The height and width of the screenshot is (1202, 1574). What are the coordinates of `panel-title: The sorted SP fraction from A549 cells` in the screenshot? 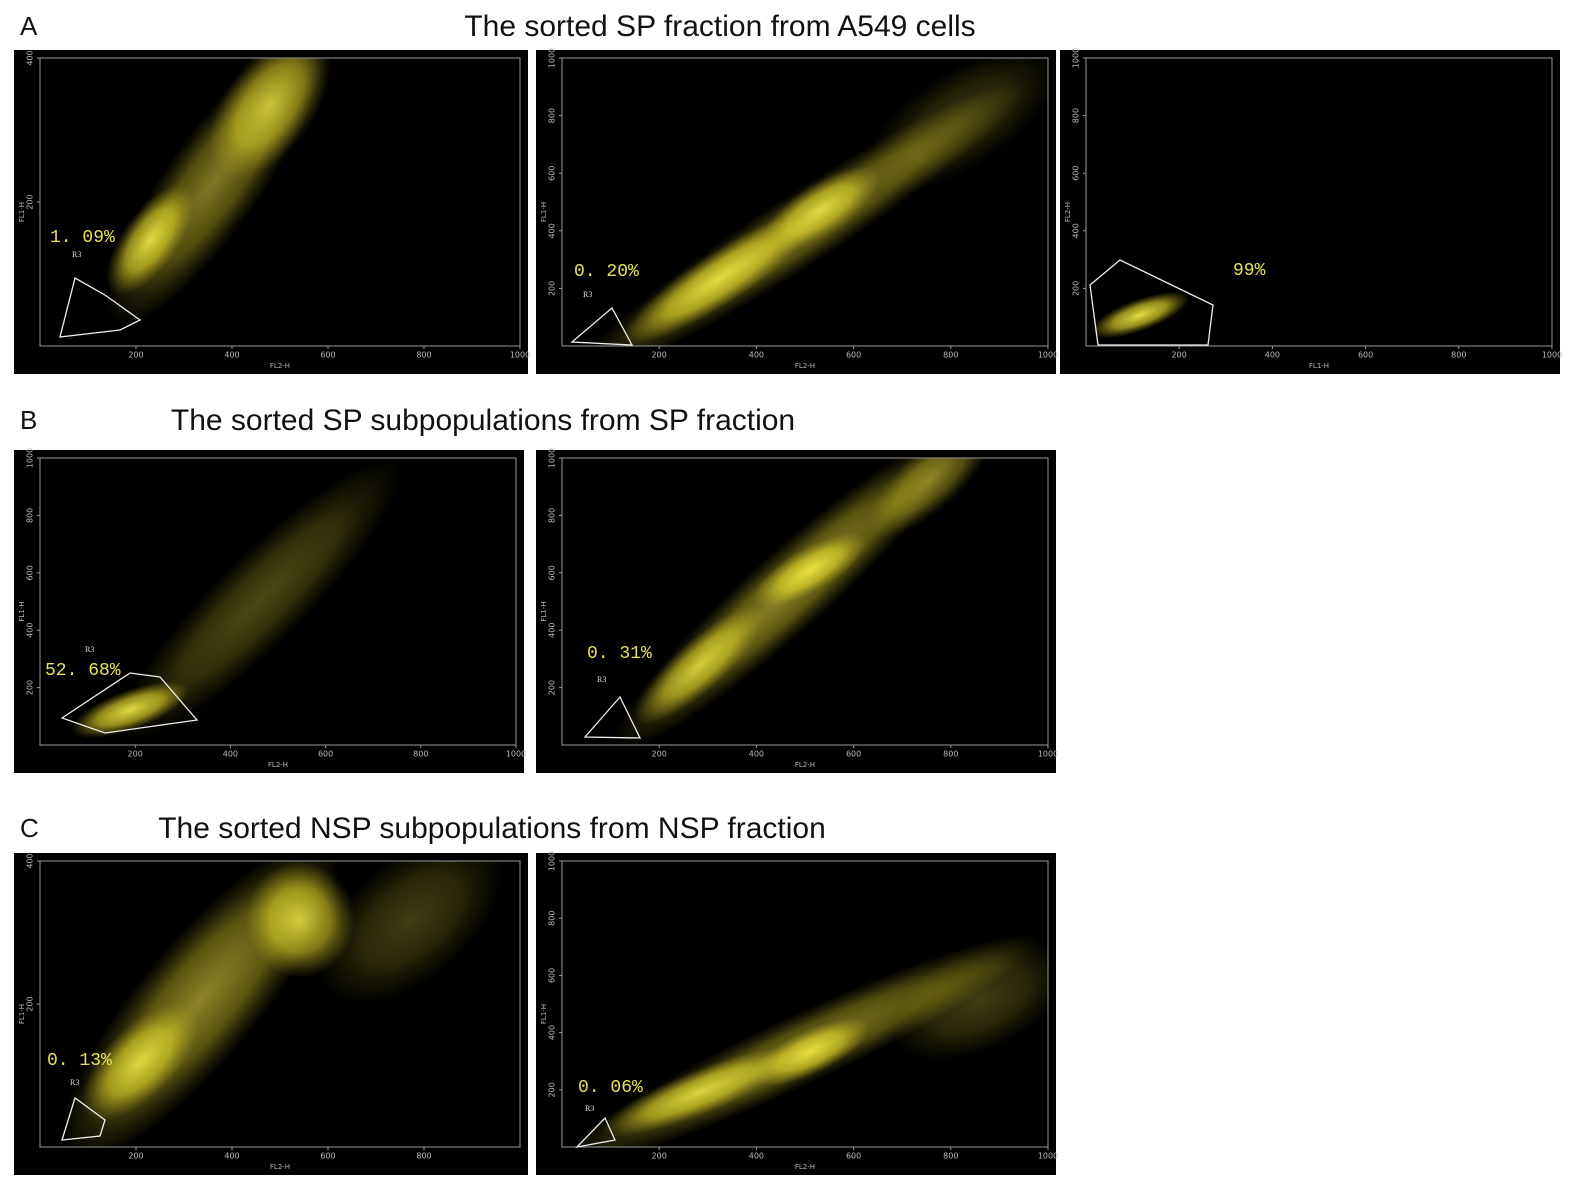 It's located at (719, 26).